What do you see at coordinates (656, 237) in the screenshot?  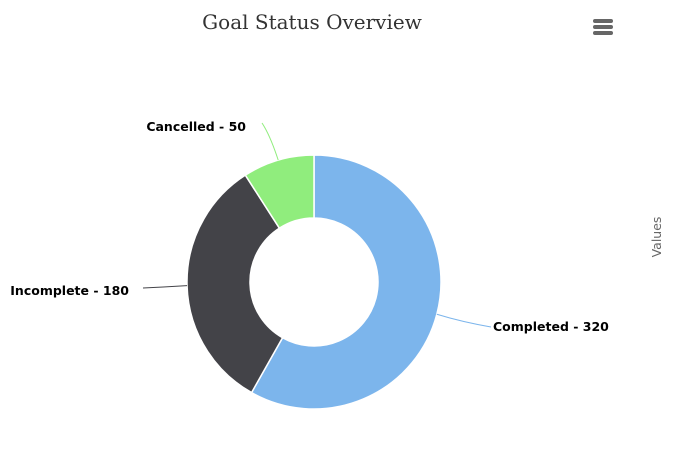 I see `y-axis-label: Values` at bounding box center [656, 237].